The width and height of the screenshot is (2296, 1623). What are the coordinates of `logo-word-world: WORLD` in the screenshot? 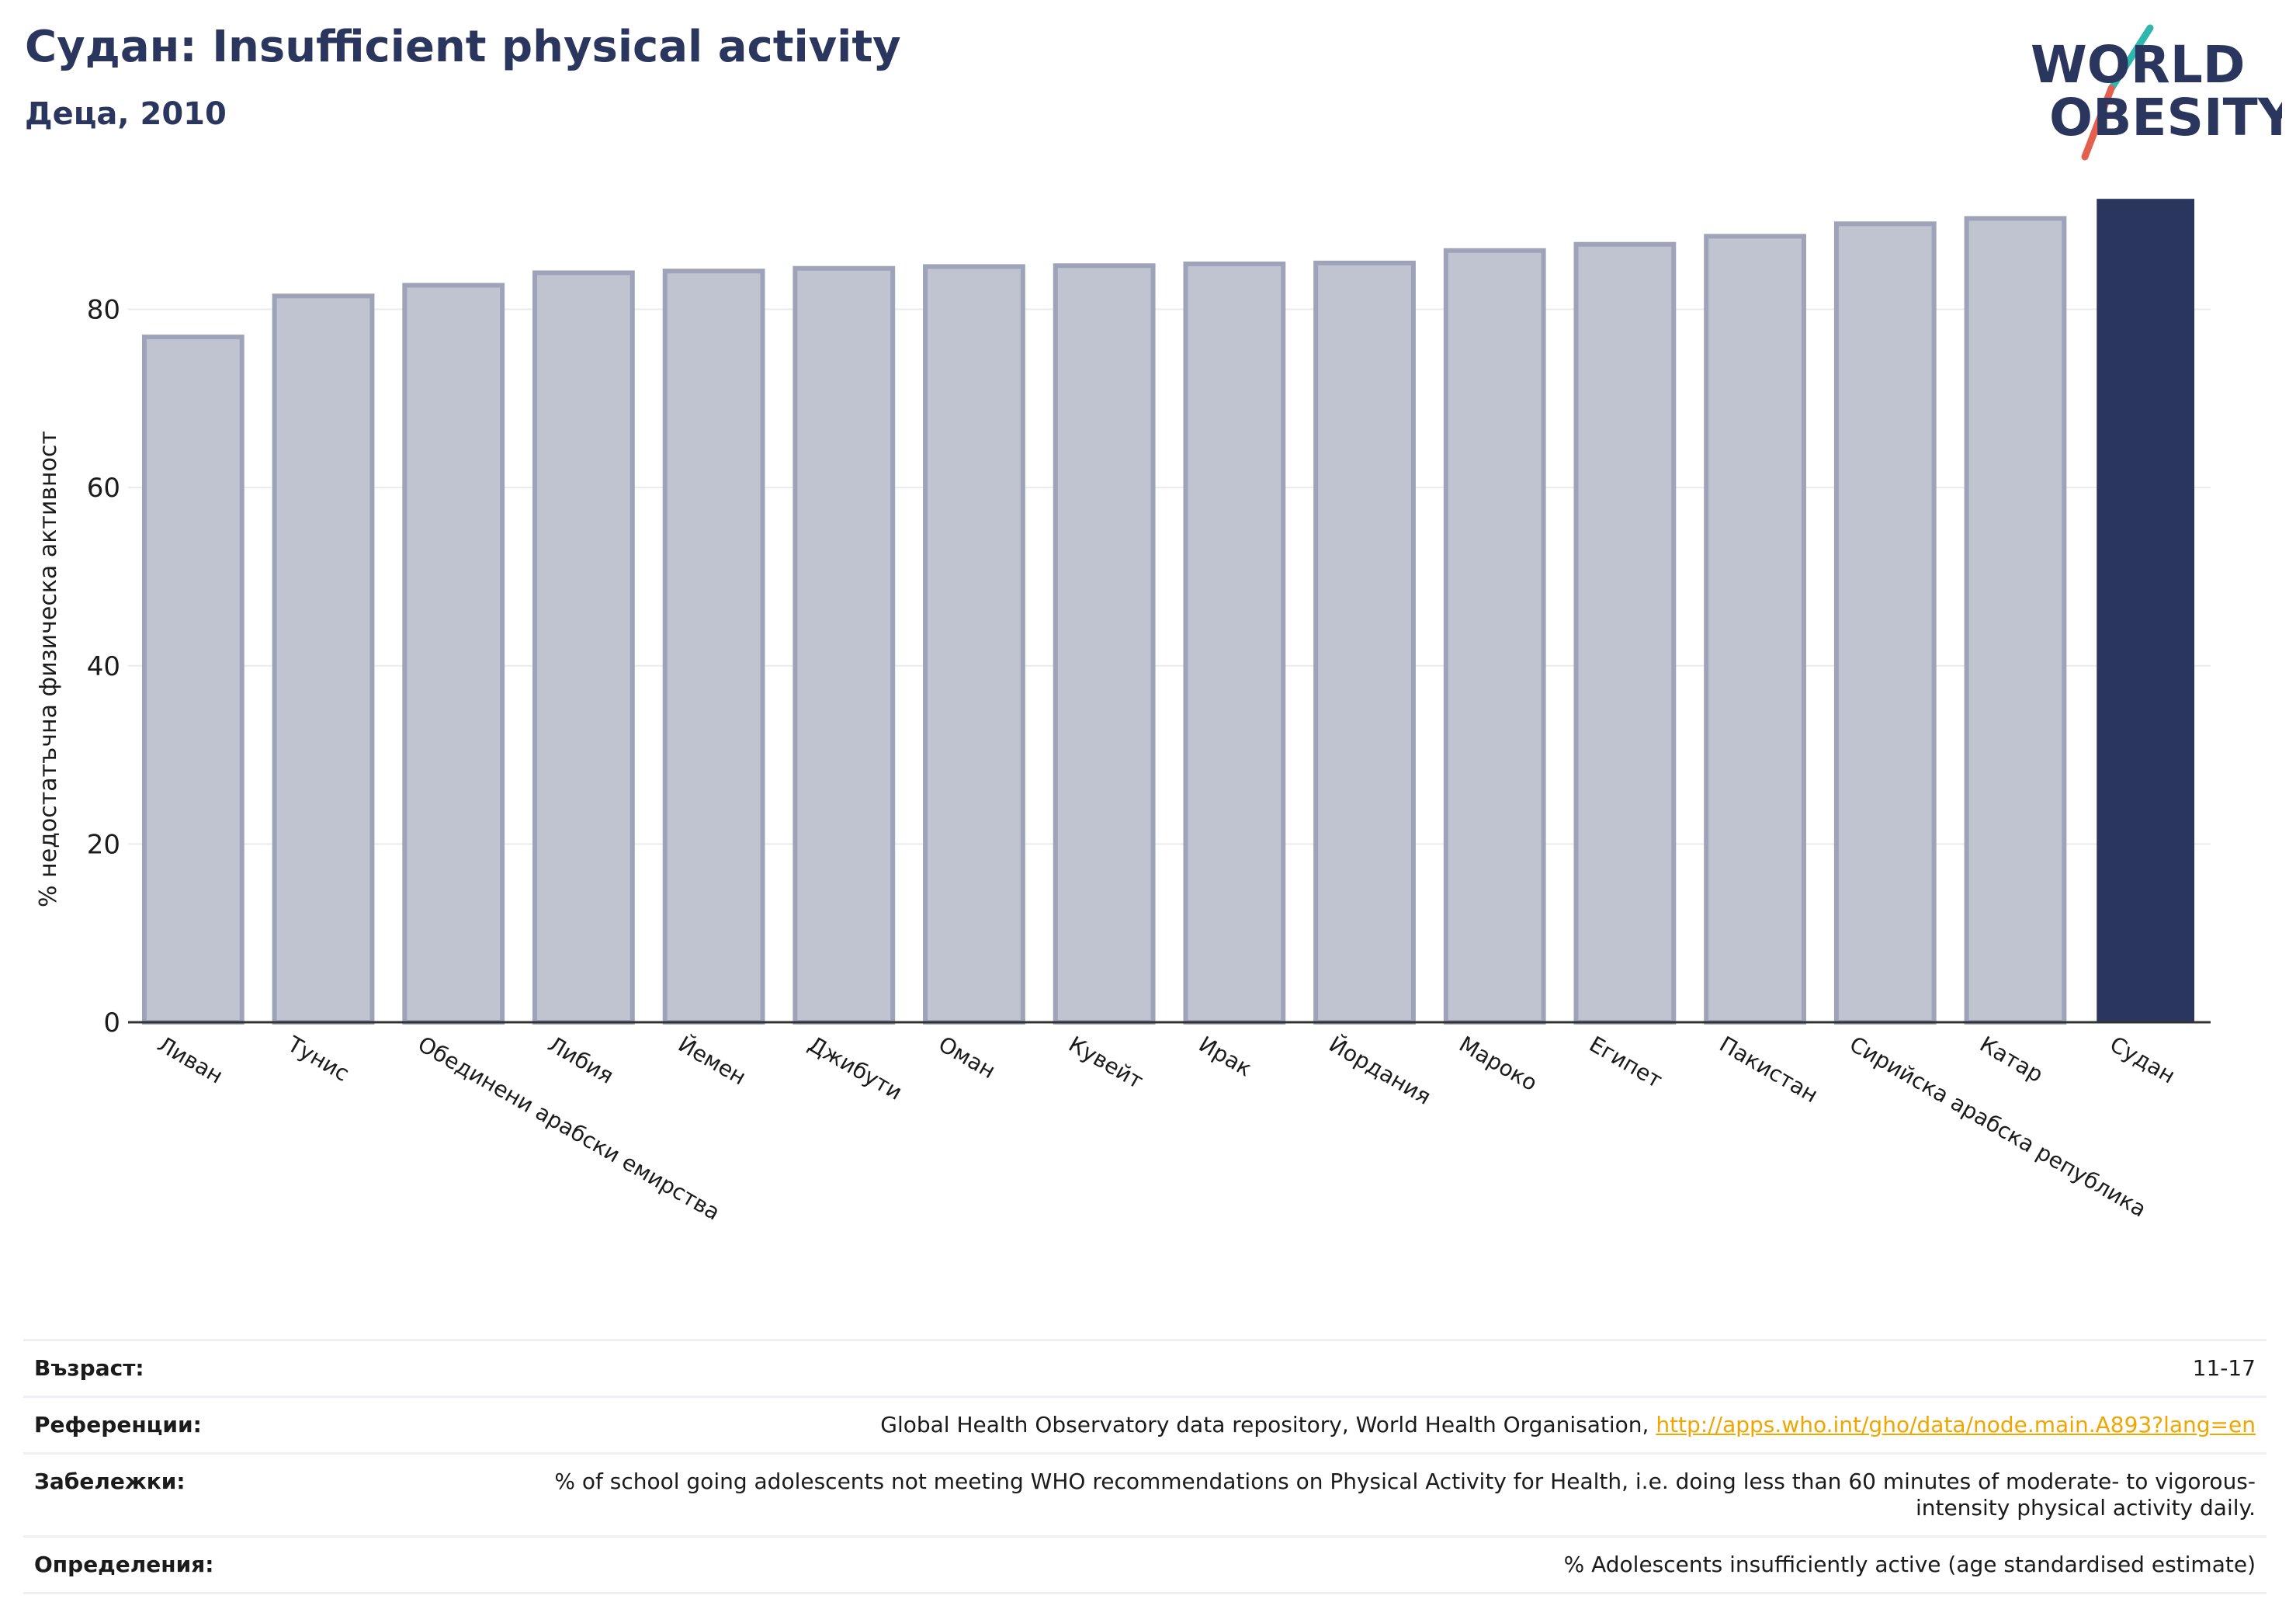 It's located at (2138, 65).